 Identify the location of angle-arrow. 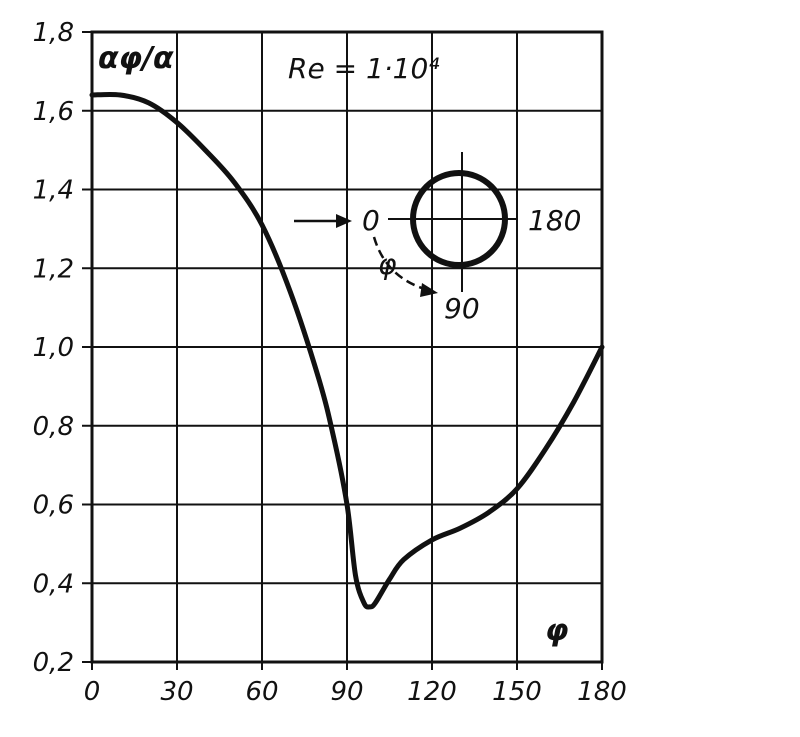
(400, 264).